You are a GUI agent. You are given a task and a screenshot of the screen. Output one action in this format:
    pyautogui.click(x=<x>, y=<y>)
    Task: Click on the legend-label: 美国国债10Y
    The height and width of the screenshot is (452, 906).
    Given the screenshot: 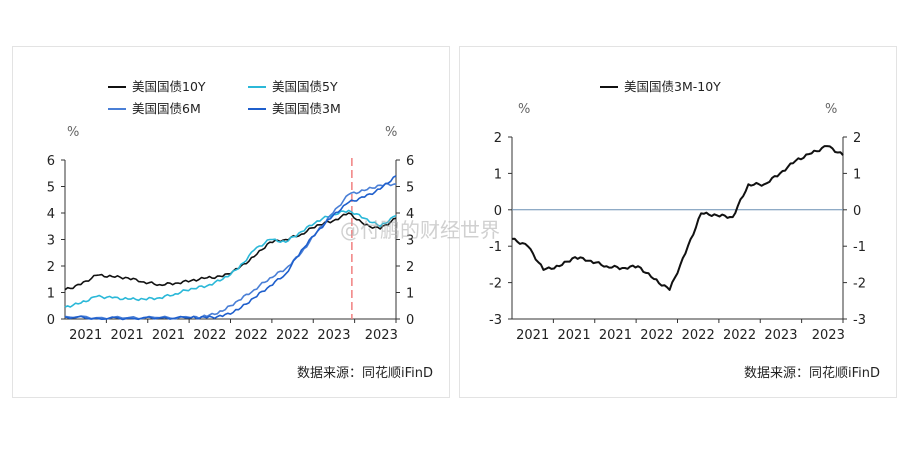 What is the action you would take?
    pyautogui.click(x=169, y=86)
    